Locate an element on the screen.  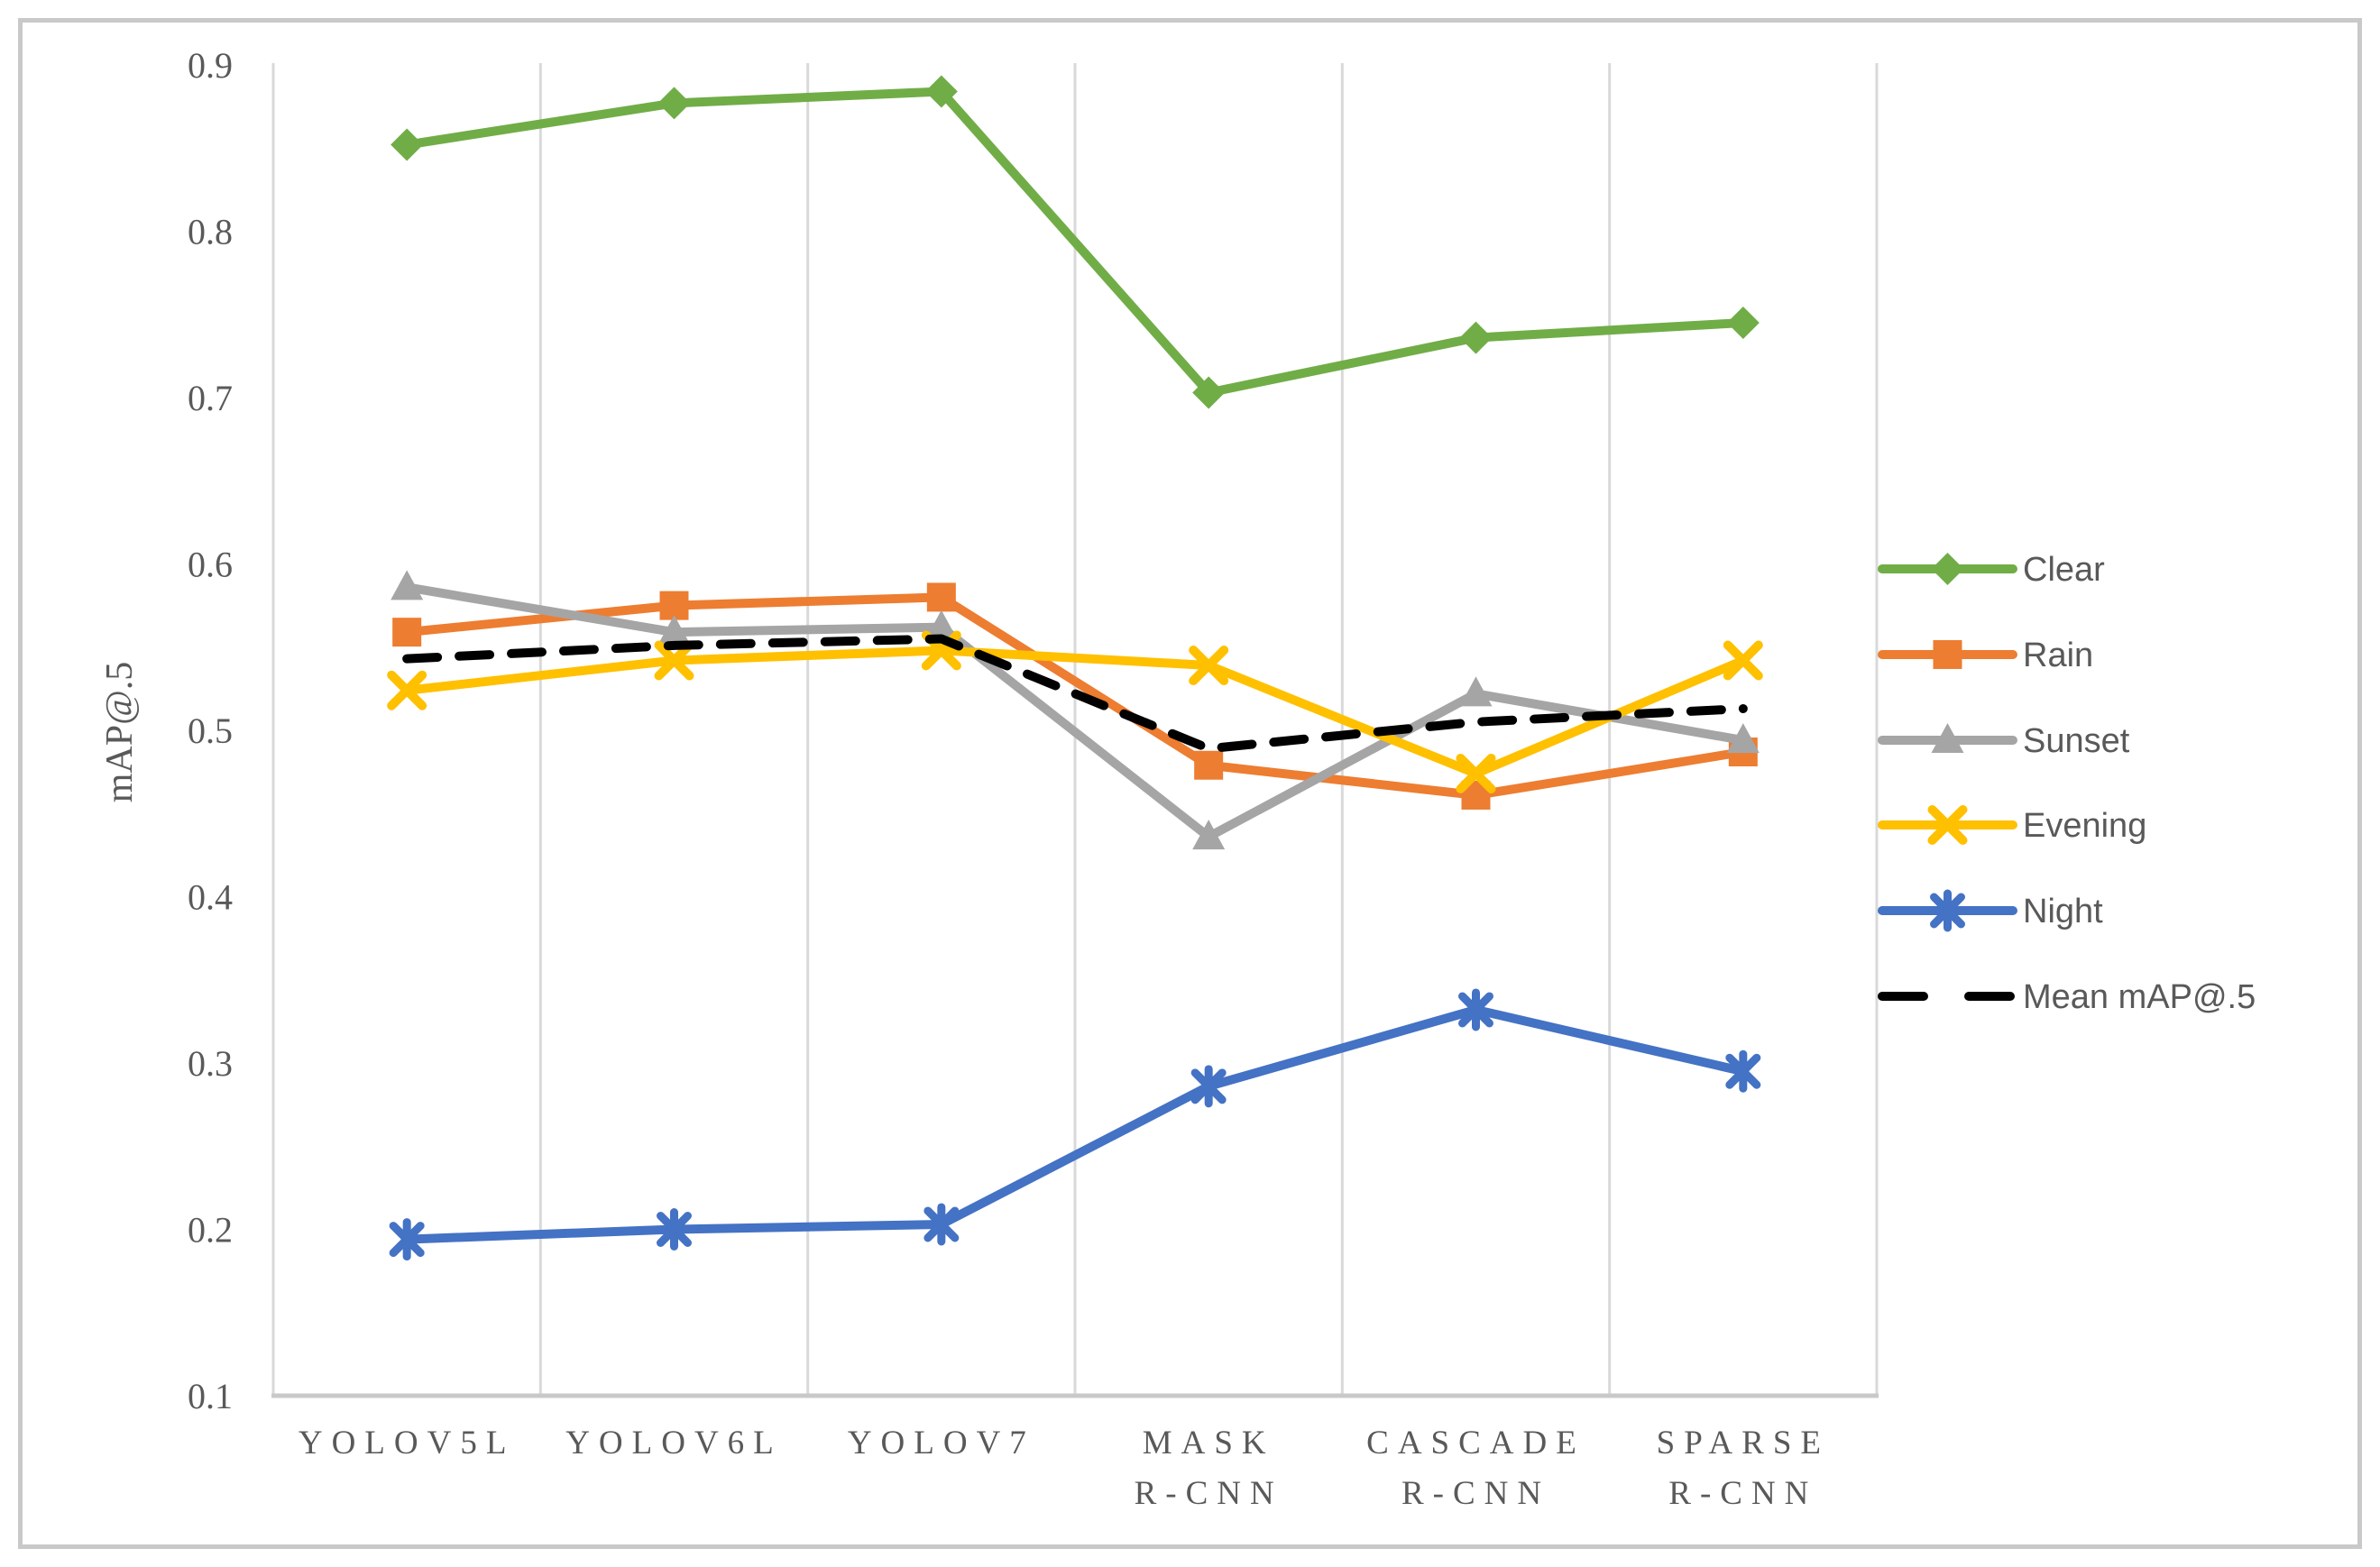
y-tick-label: 0.2 is located at coordinates (210, 1230).